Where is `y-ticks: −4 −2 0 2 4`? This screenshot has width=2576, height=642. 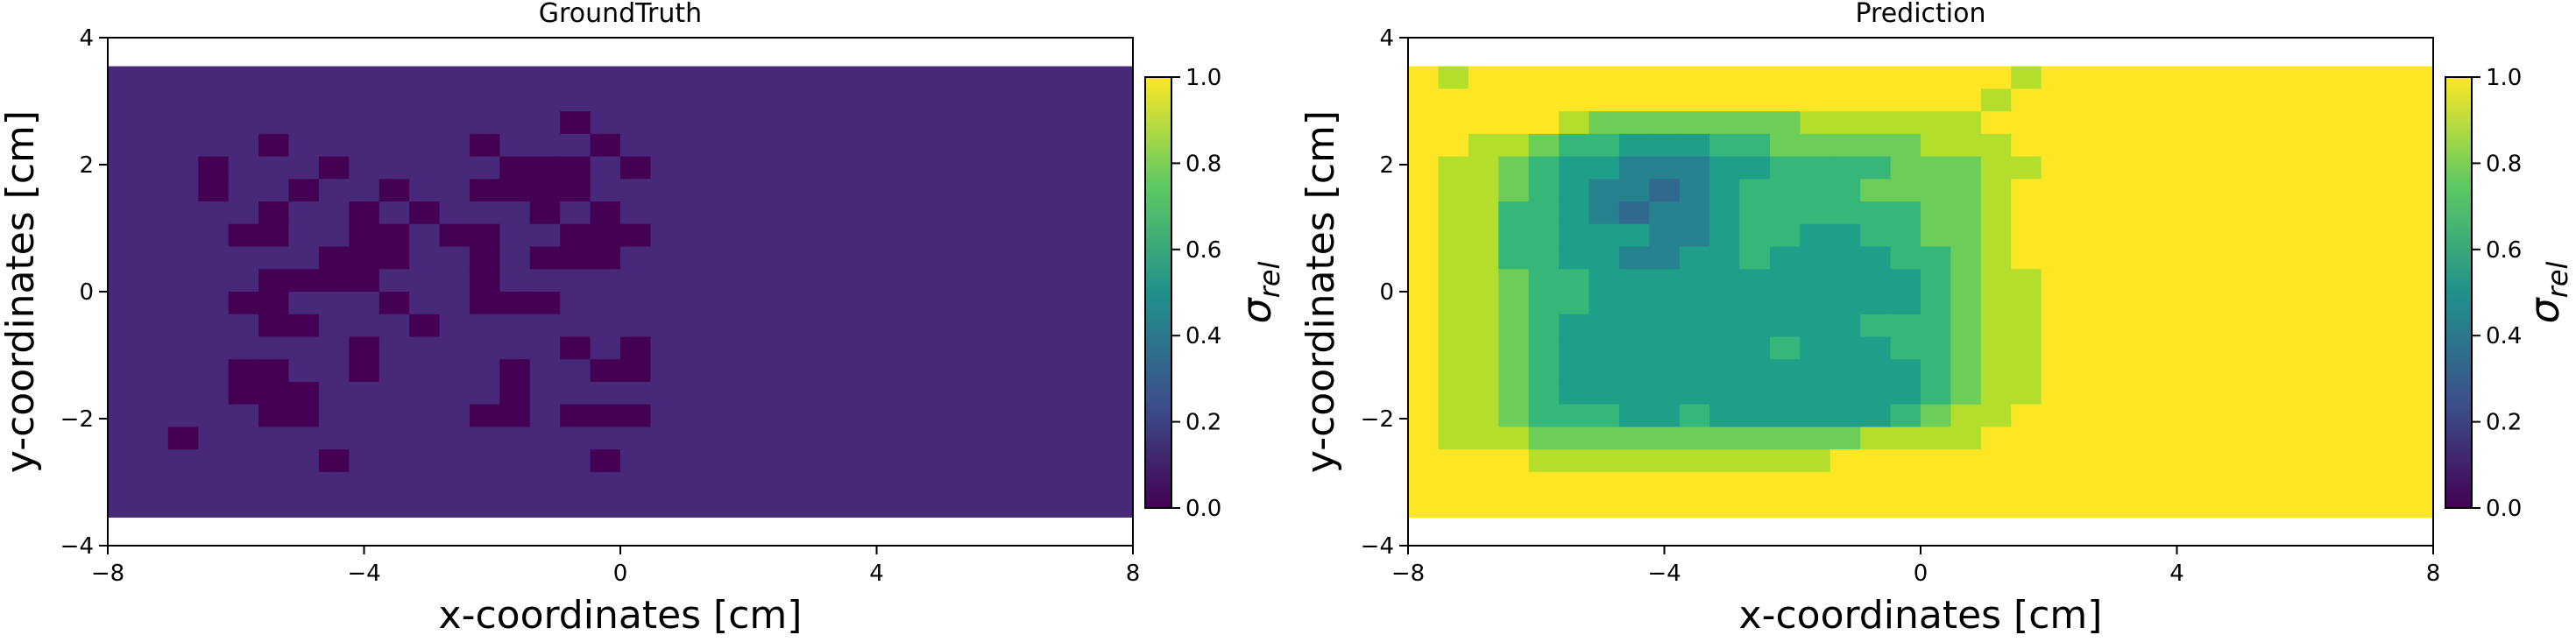 y-ticks: −4 −2 0 2 4 is located at coordinates (84, 292).